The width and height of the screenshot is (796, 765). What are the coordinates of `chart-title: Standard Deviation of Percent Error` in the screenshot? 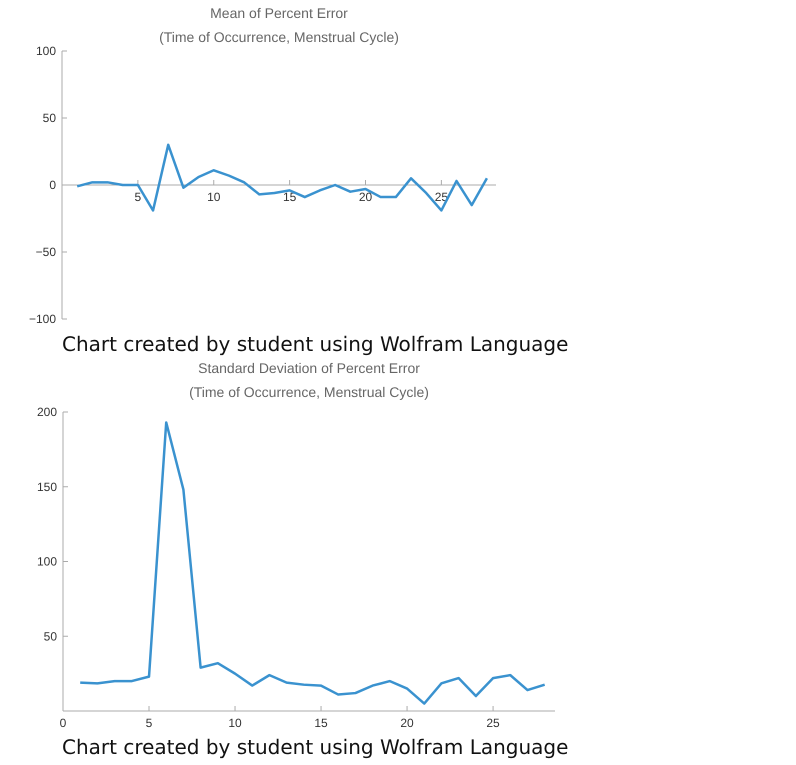 It's located at (309, 368).